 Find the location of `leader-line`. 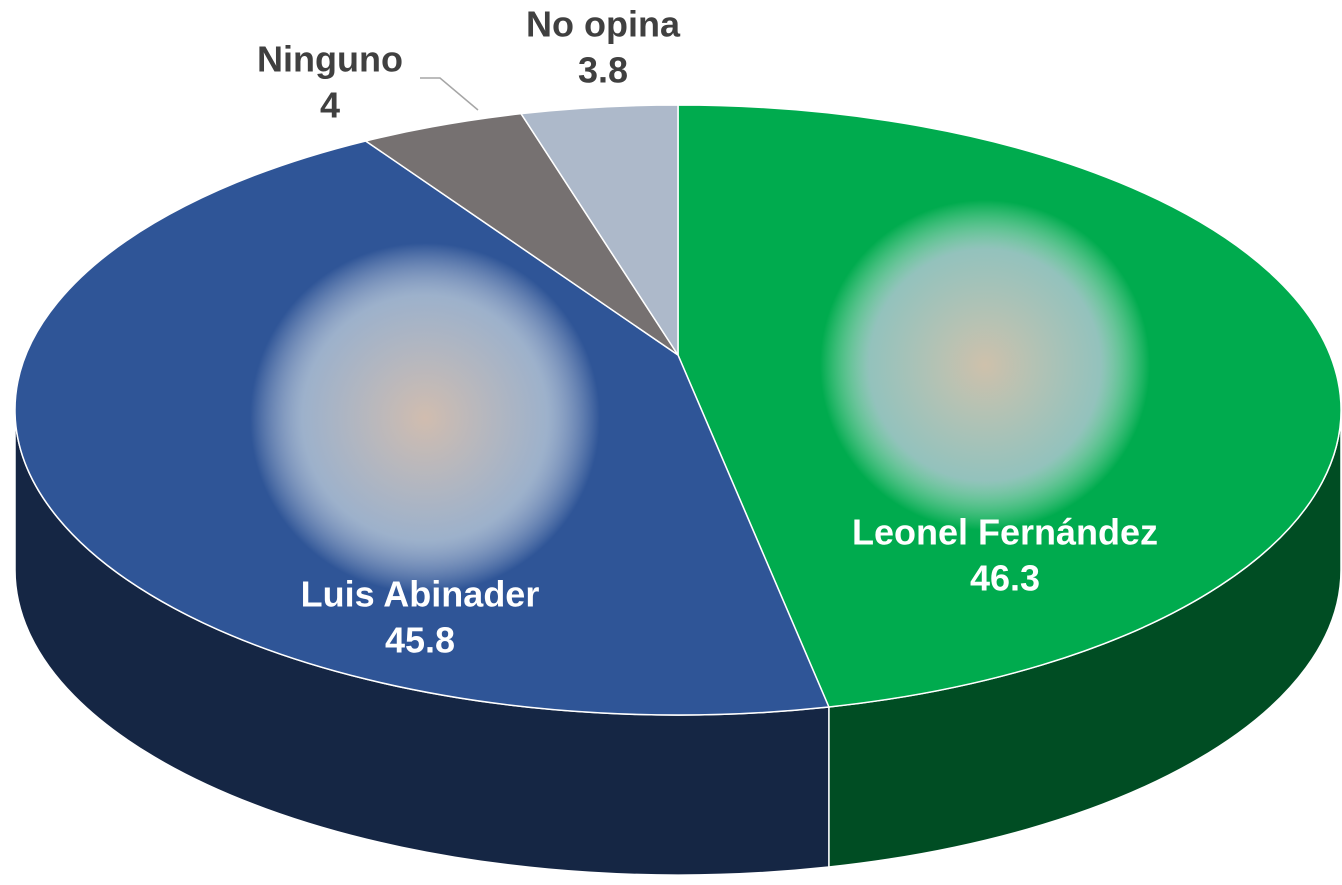

leader-line is located at coordinates (449, 94).